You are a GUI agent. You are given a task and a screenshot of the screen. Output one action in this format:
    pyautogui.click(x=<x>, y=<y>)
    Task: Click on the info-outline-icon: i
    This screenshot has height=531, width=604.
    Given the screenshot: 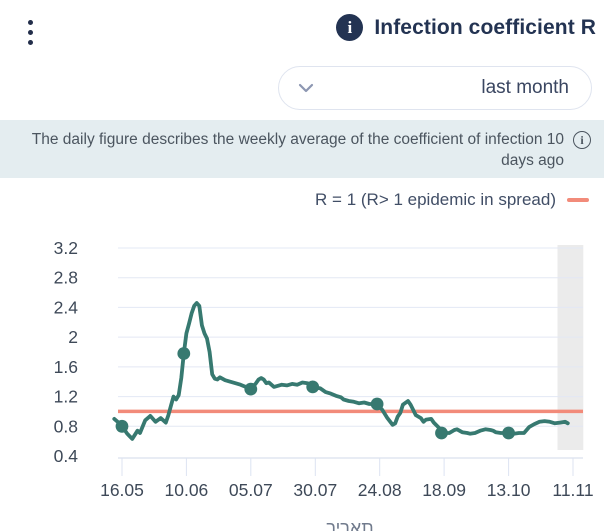 What is the action you would take?
    pyautogui.click(x=582, y=140)
    